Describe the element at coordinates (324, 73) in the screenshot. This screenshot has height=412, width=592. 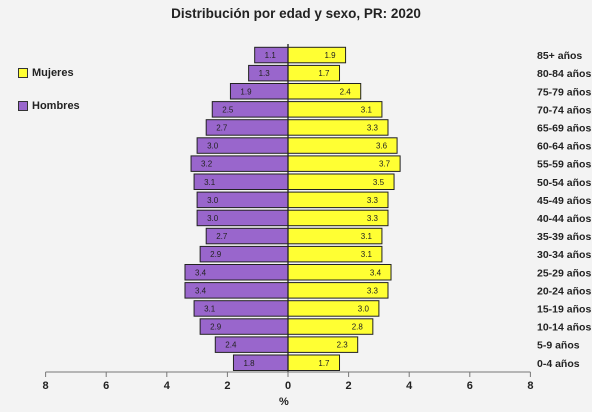
I see `data-label-mujeres-80-84-a-os: 1.7` at that location.